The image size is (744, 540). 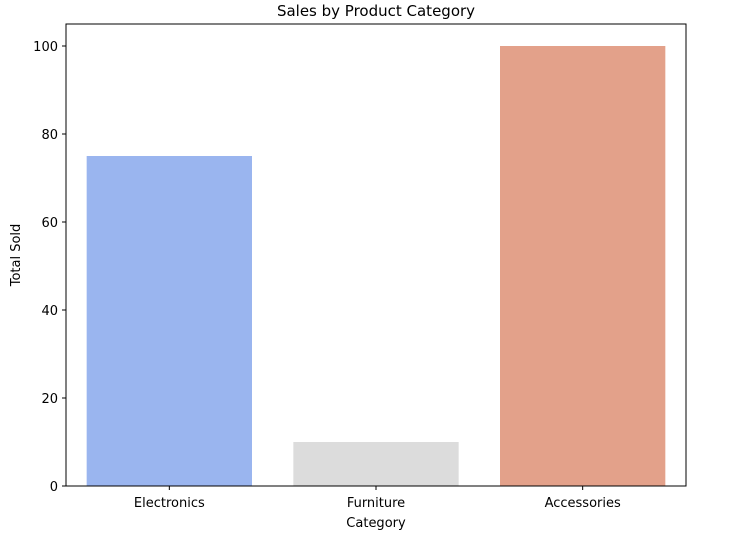 I want to click on y-axis-label: Total Sold, so click(x=16, y=256).